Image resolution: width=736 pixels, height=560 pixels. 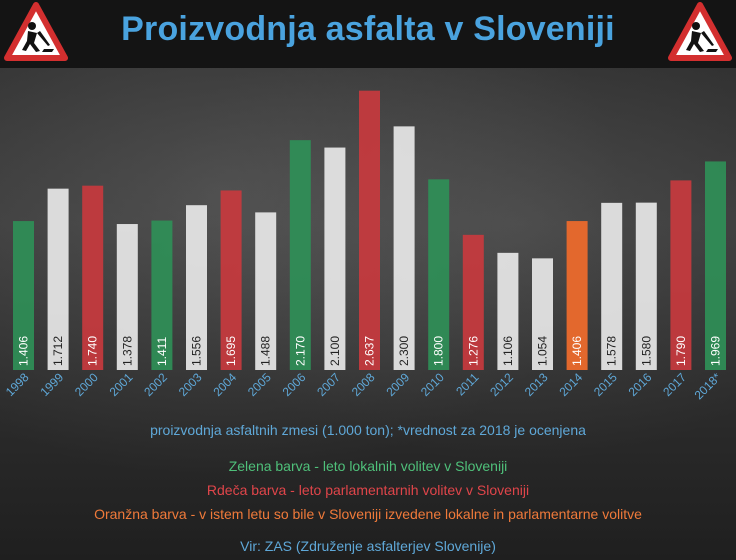 What do you see at coordinates (17, 384) in the screenshot?
I see `x-tick-label: 1998` at bounding box center [17, 384].